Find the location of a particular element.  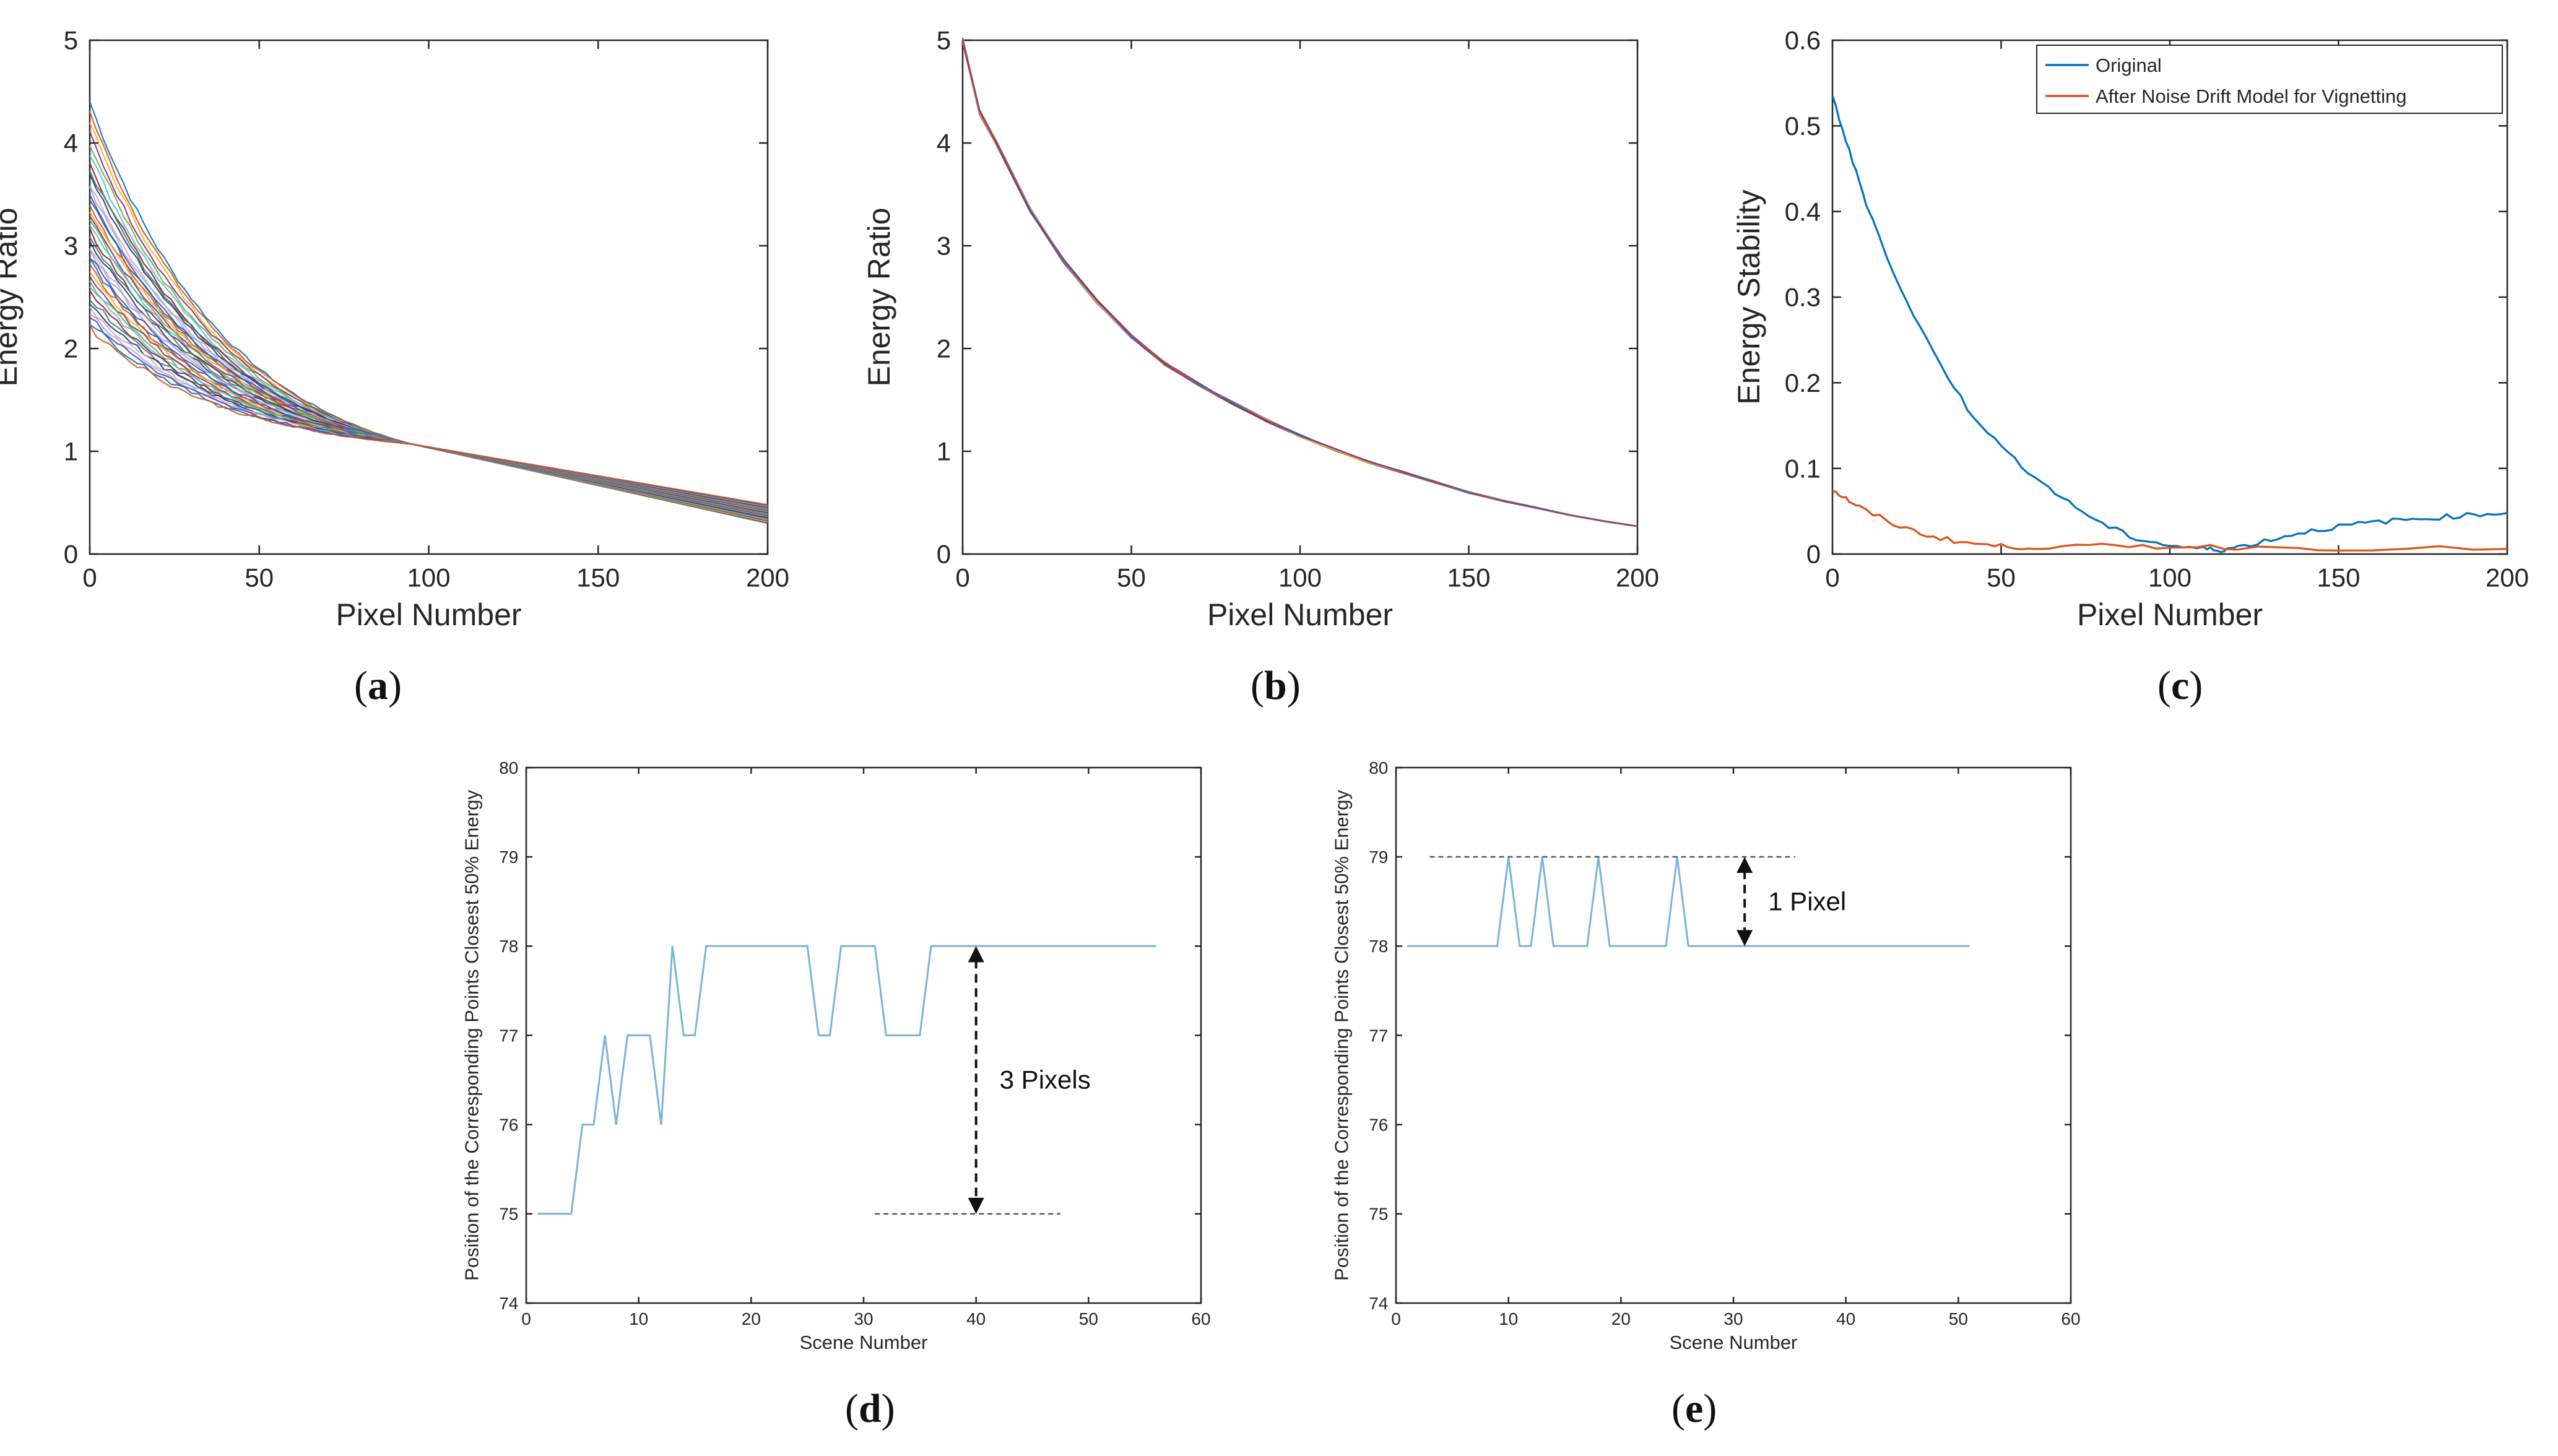

legend-label: After Noise Drift Model for Vignetting is located at coordinates (2251, 96).